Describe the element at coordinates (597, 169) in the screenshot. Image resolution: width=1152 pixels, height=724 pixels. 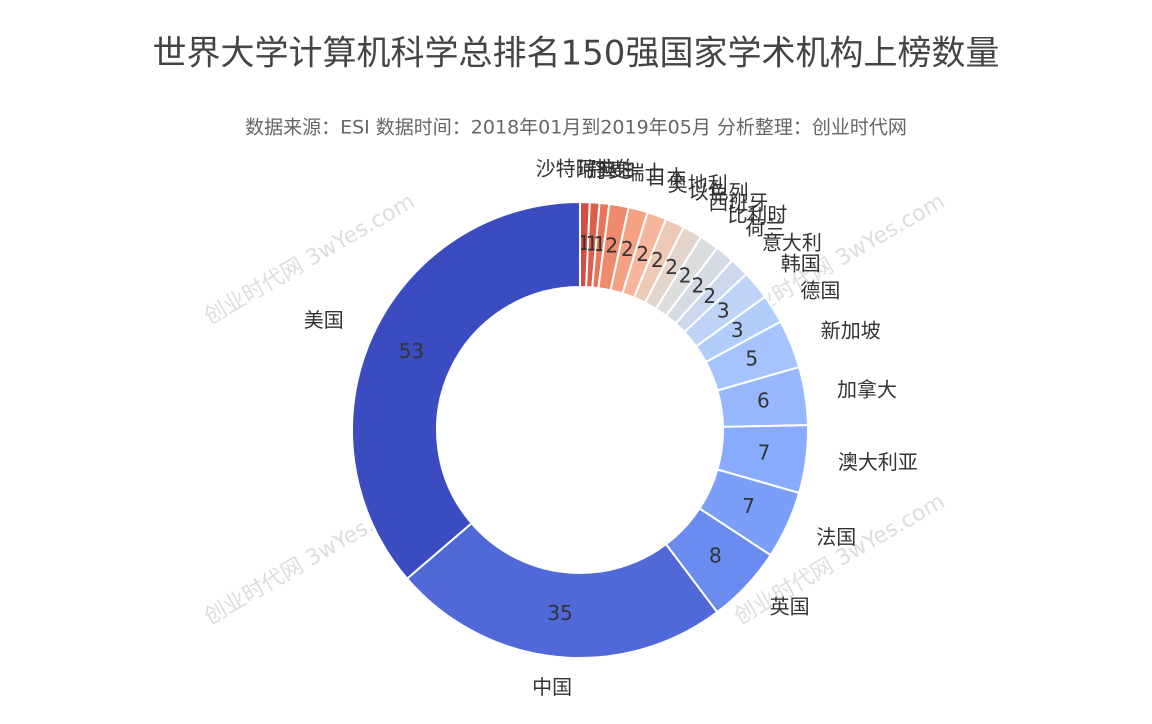
I see `slice-label: 瑞典` at that location.